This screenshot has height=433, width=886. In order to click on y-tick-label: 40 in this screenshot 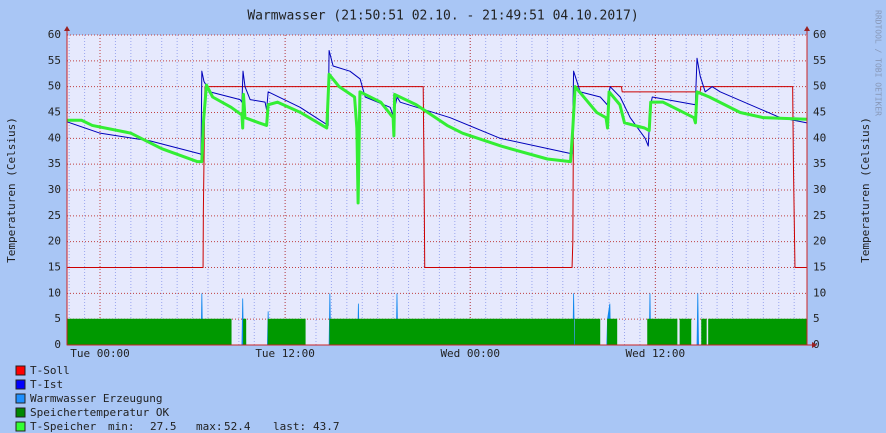, I will do `click(54, 137)`.